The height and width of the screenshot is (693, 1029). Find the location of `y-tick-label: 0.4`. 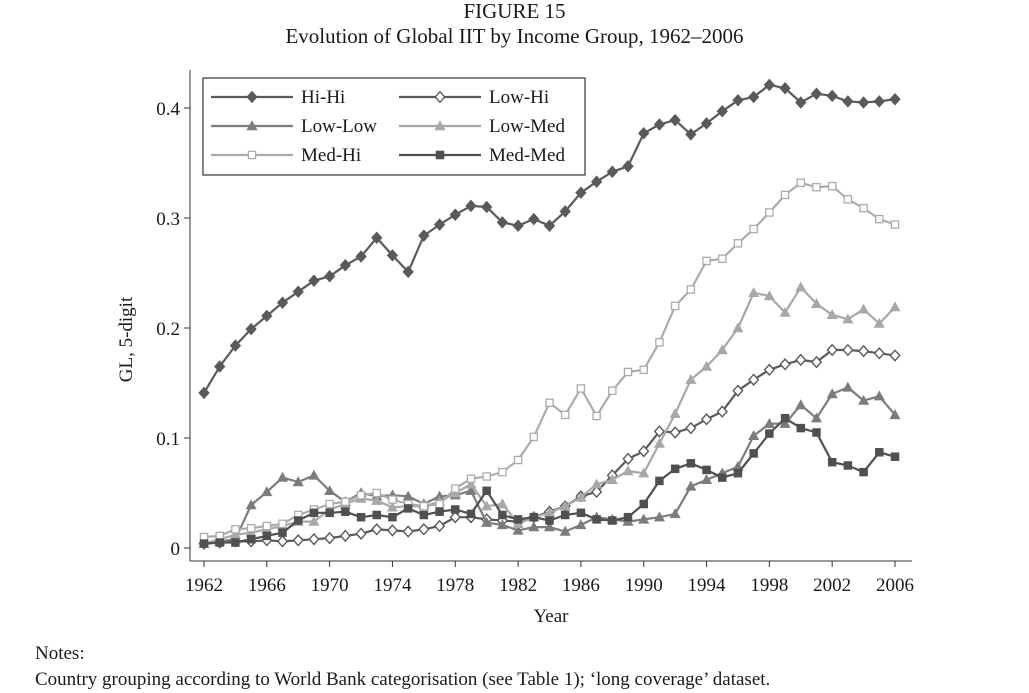

y-tick-label: 0.4 is located at coordinates (168, 109).